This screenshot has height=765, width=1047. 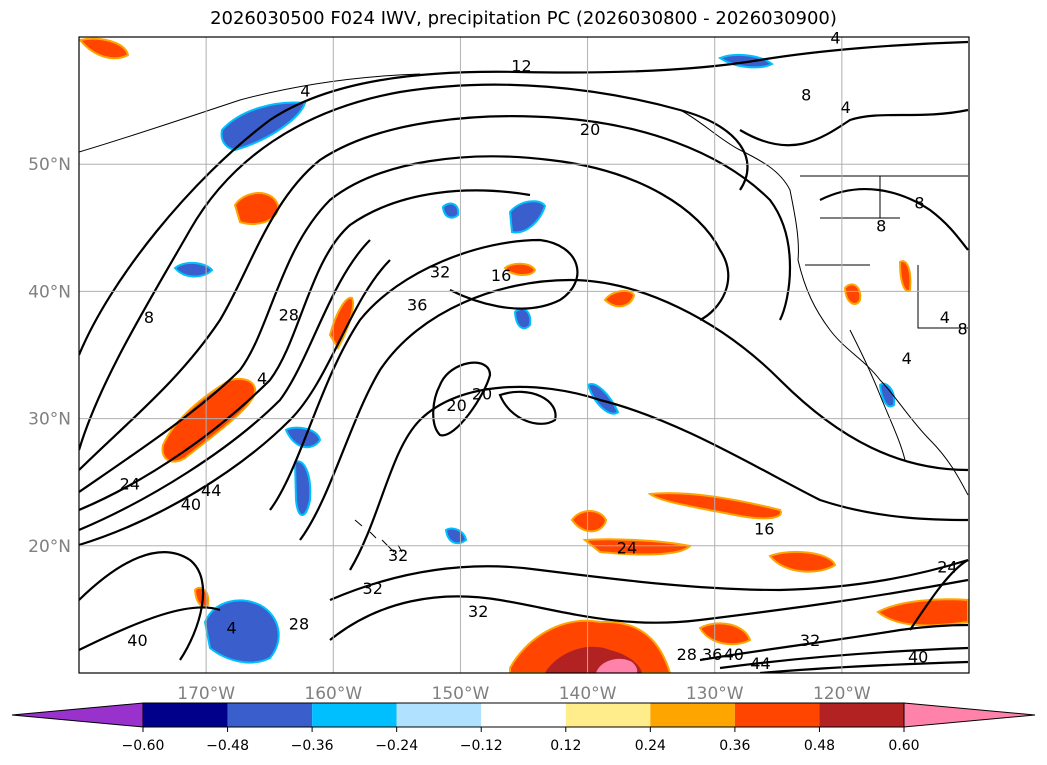 I want to click on colorbar-tick-label: −0.36, so click(x=312, y=746).